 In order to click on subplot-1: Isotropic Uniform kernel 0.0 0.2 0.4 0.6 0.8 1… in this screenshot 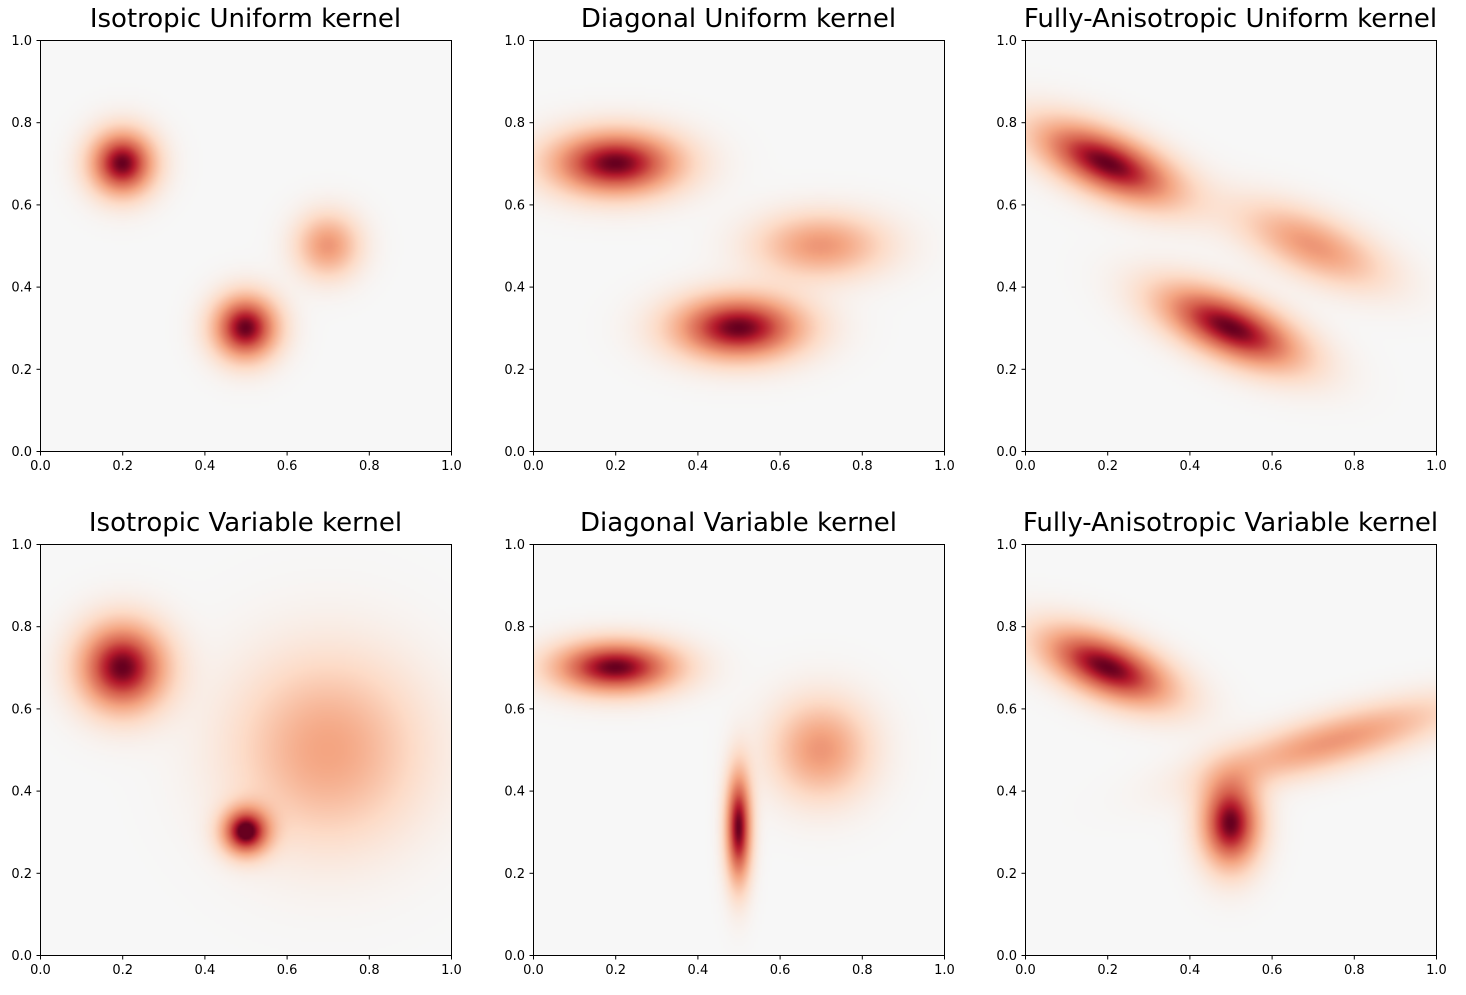, I will do `click(231, 238)`.